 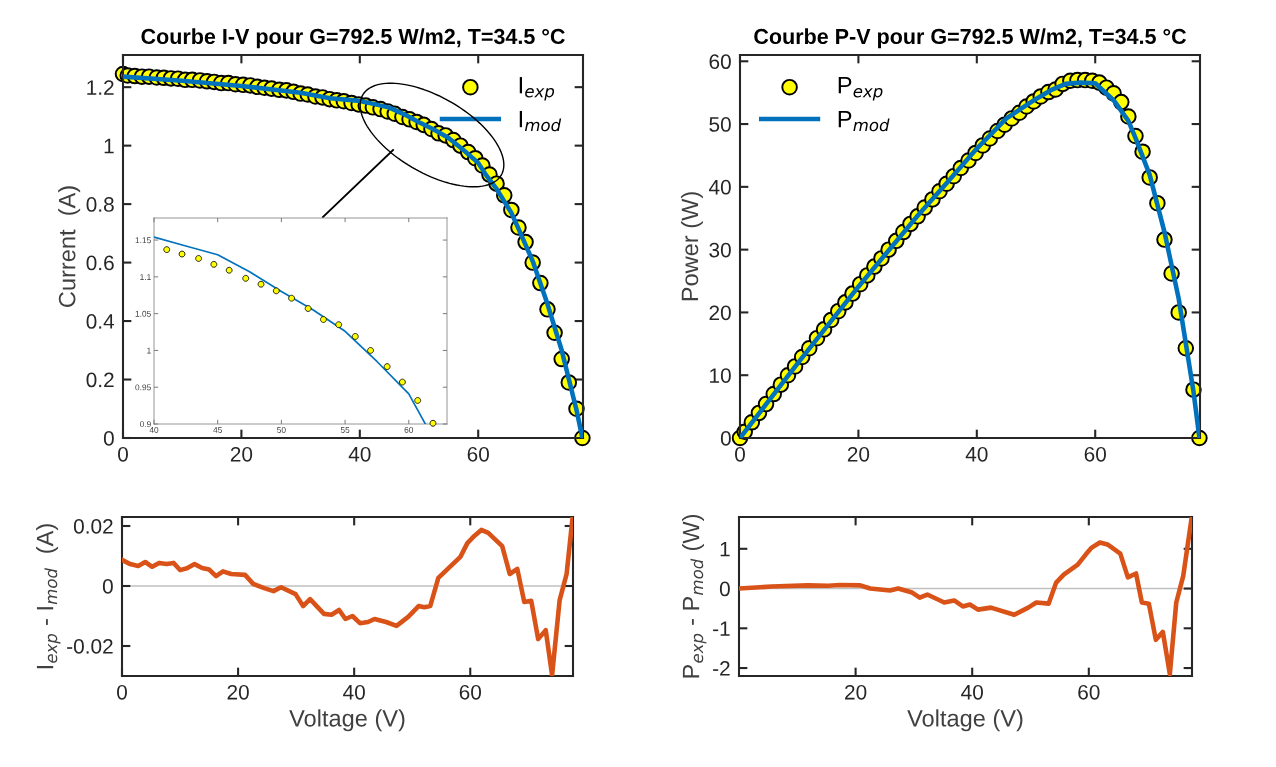 What do you see at coordinates (720, 313) in the screenshot?
I see `y-tick-label: 20` at bounding box center [720, 313].